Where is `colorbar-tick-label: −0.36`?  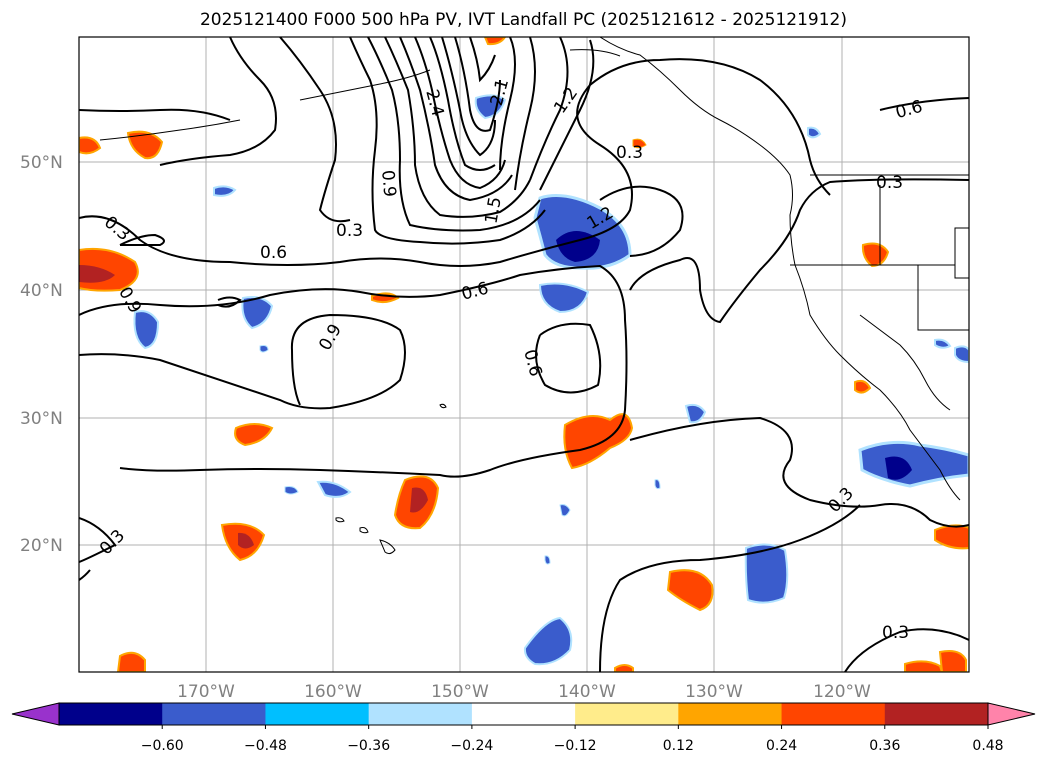
colorbar-tick-label: −0.36 is located at coordinates (368, 746).